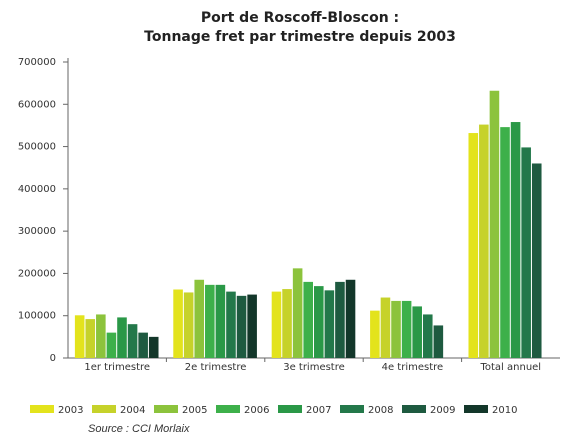  I want to click on source: Source : CCI Morlaix, so click(139, 429).